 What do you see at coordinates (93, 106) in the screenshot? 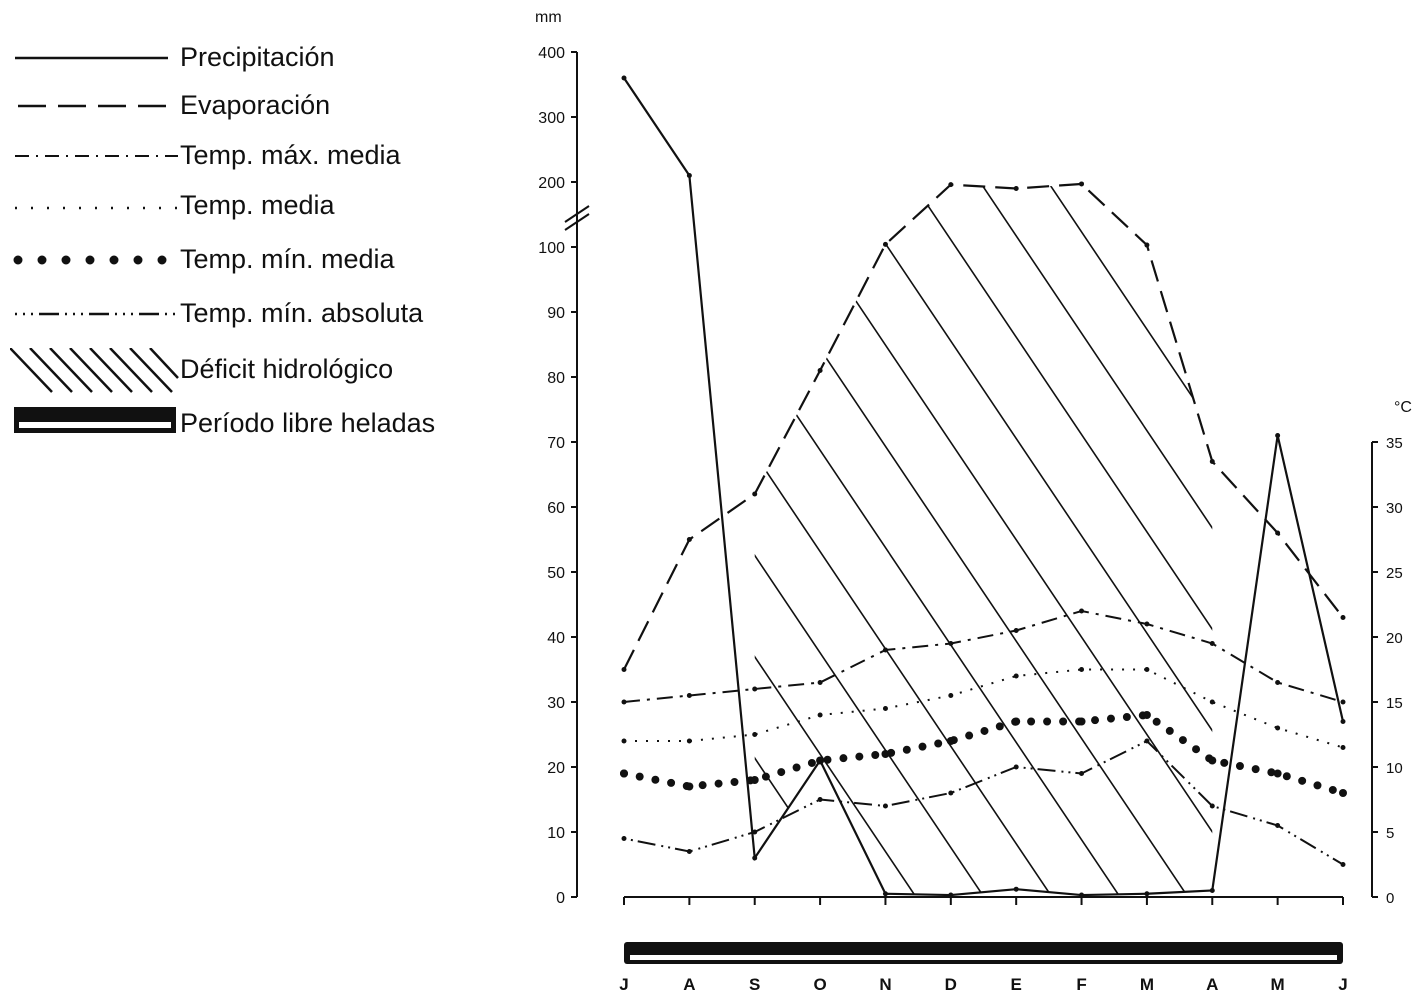
I see `dashed-line-swatch-icon` at bounding box center [93, 106].